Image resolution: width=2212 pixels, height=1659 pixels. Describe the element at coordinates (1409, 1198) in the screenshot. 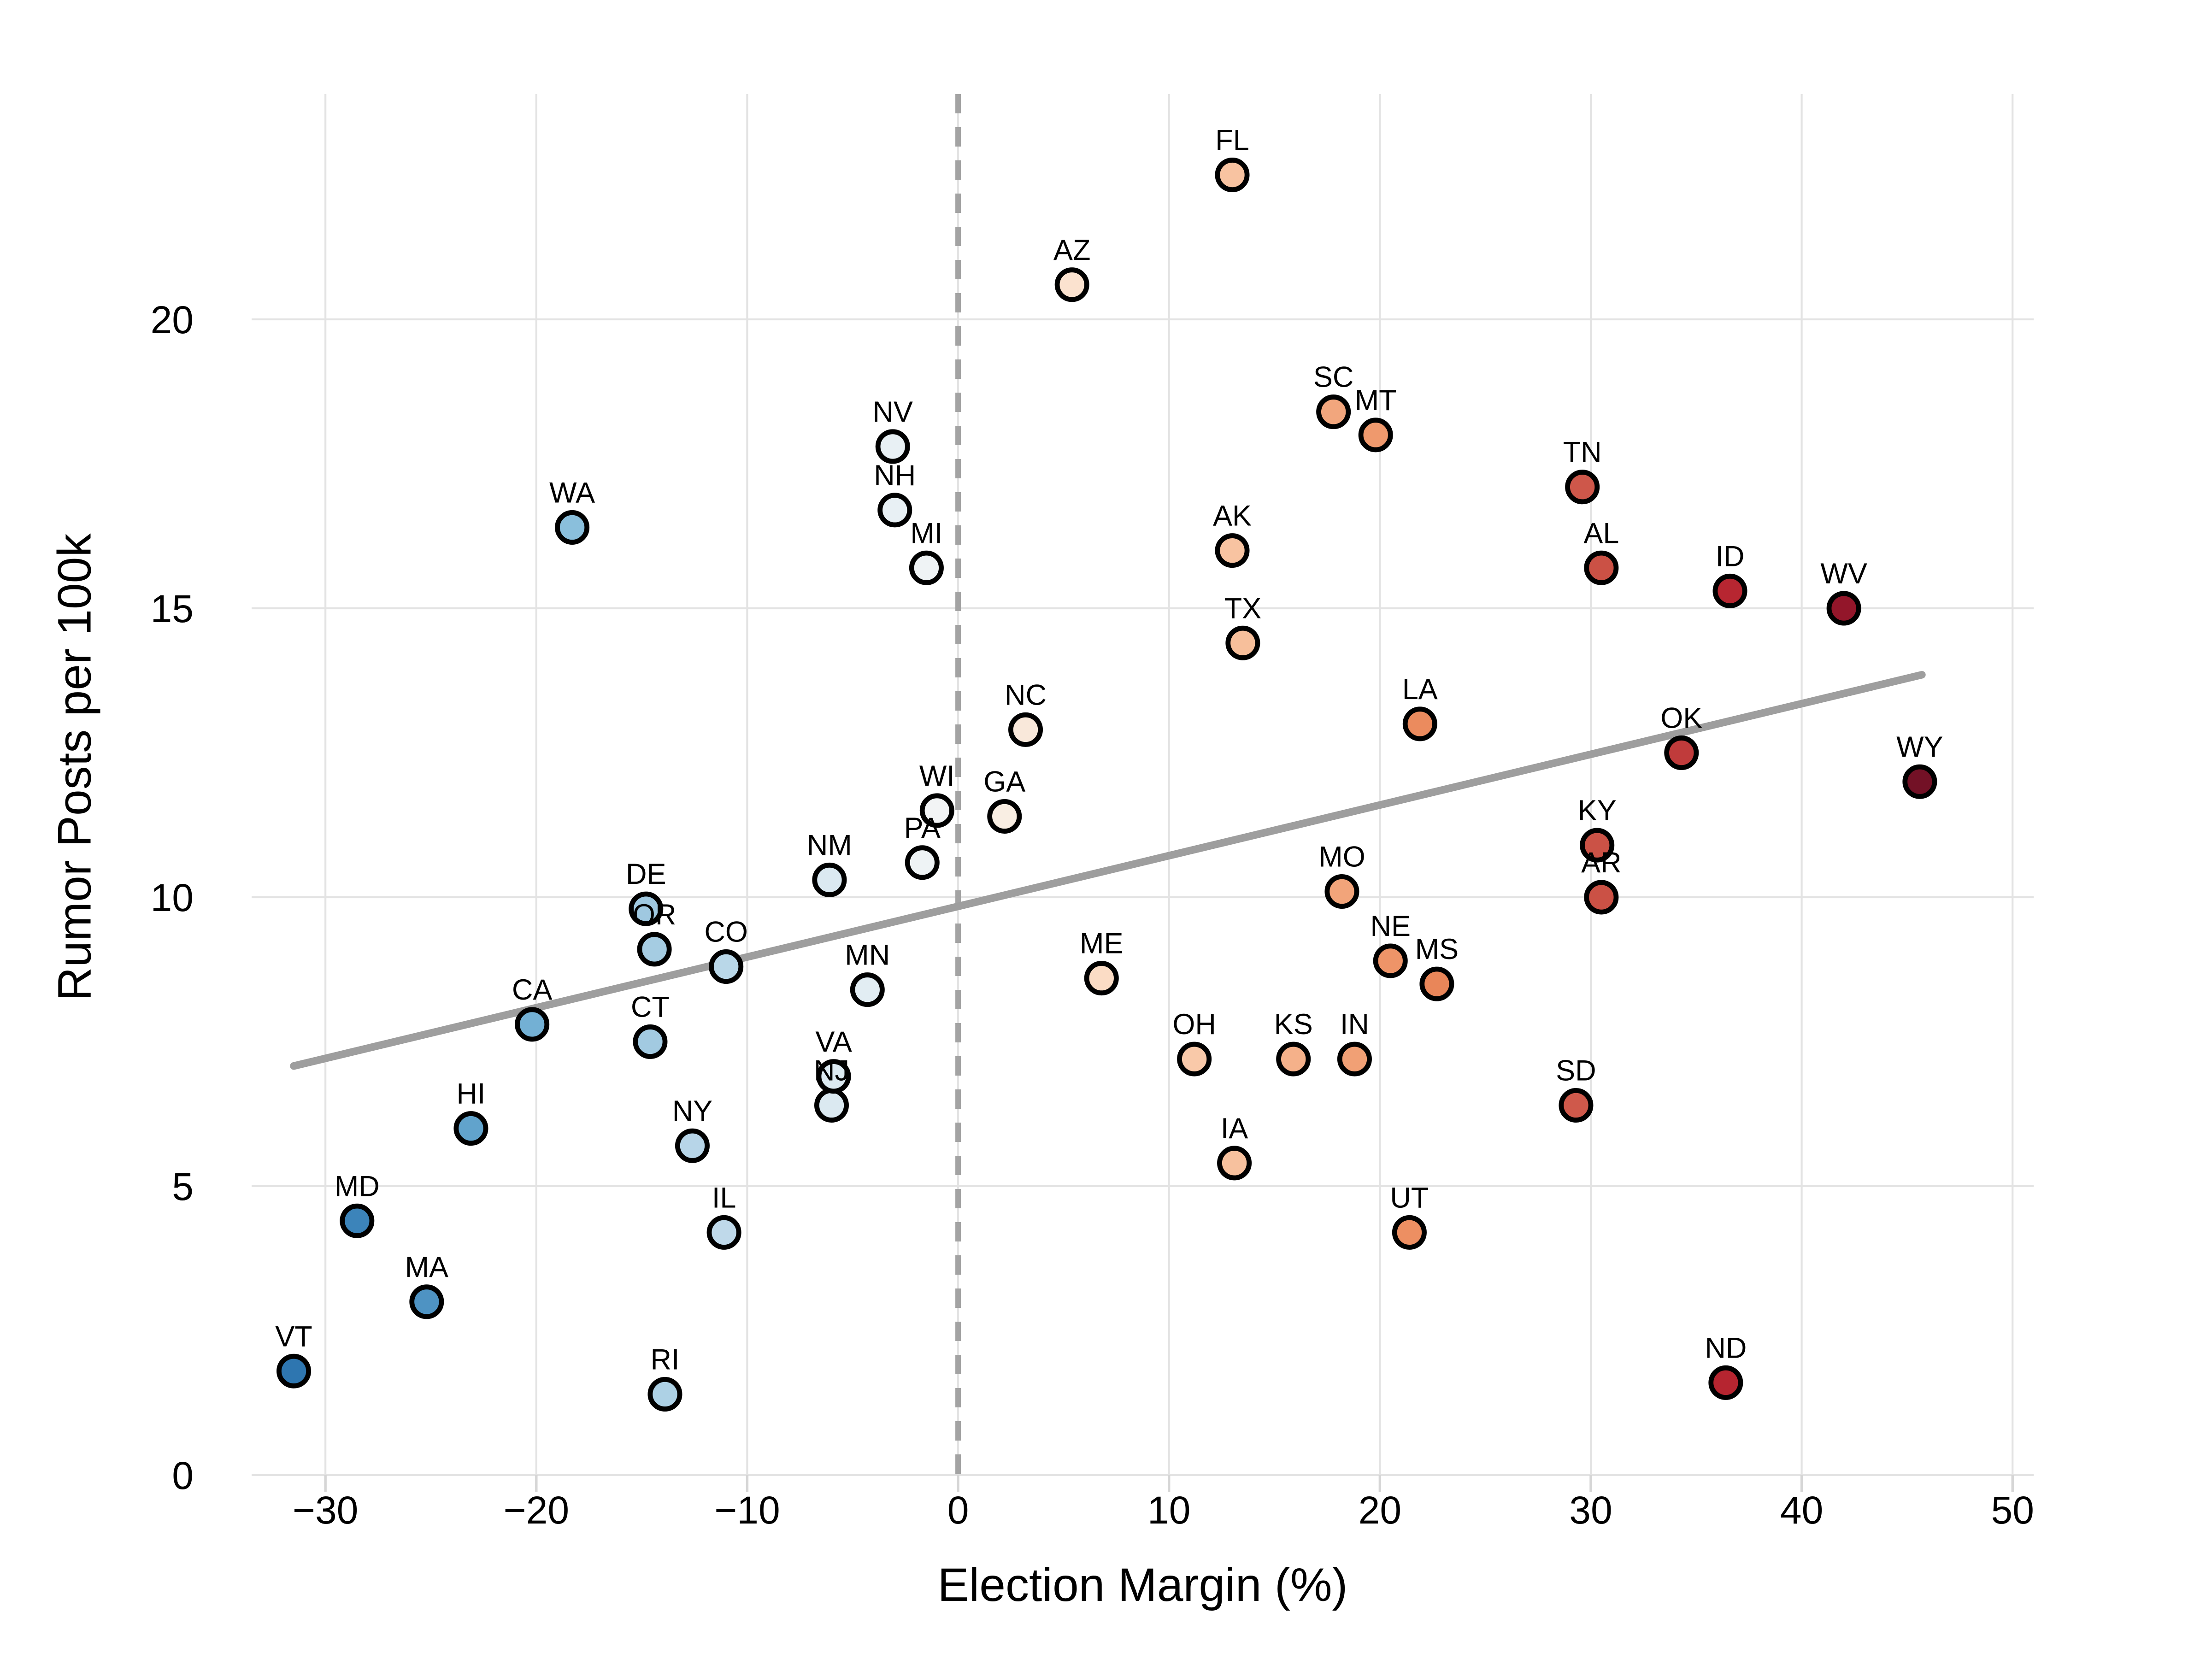

I see `state-label-UT: UT` at that location.